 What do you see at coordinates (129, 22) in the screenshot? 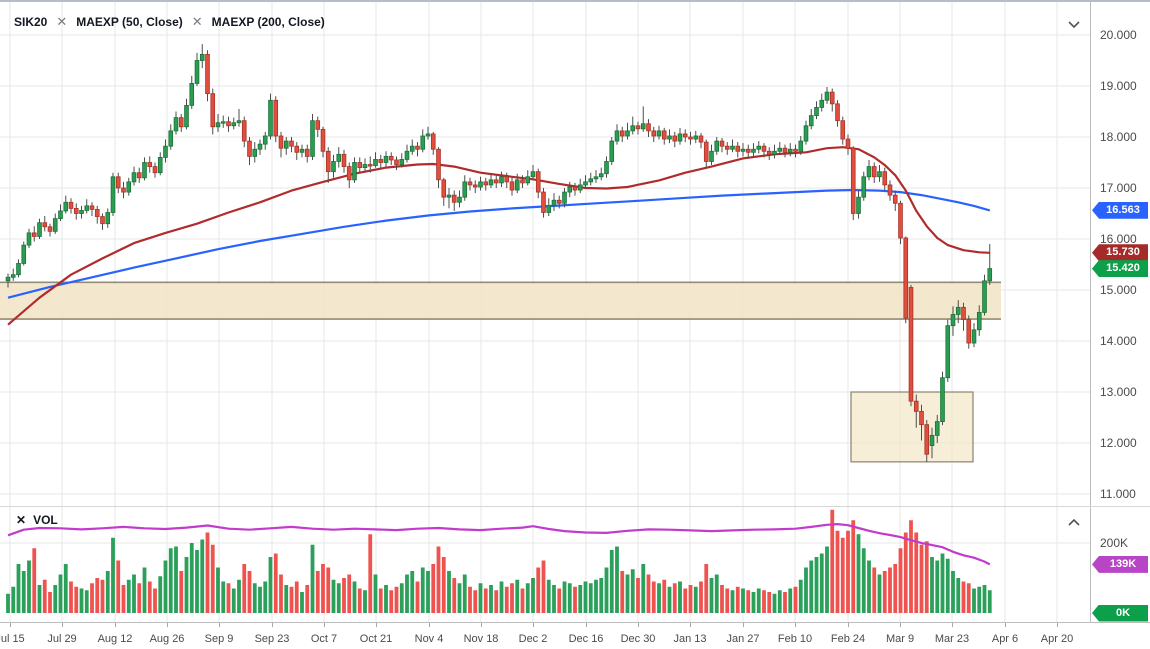
I see `indicator-ma50-label: MAEXP (50, Close)` at bounding box center [129, 22].